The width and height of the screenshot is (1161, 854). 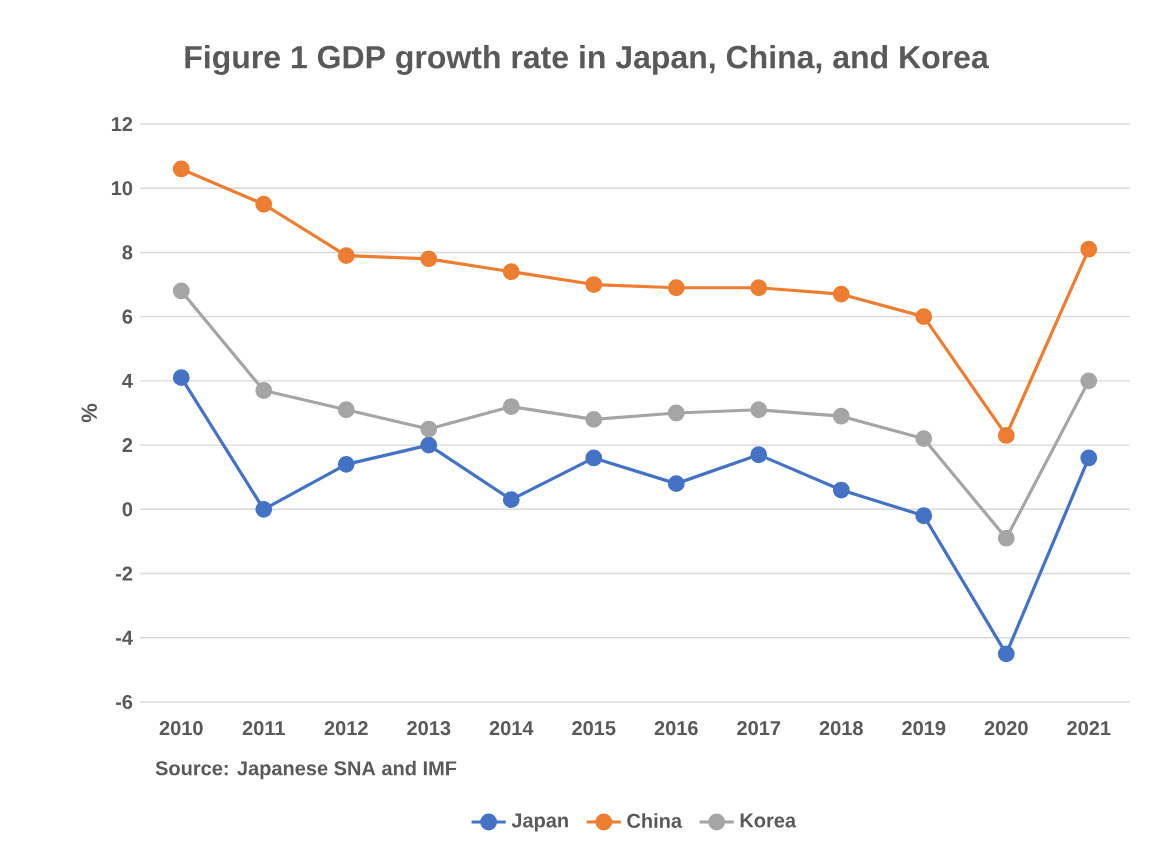 What do you see at coordinates (127, 316) in the screenshot?
I see `y-tick-label: 6` at bounding box center [127, 316].